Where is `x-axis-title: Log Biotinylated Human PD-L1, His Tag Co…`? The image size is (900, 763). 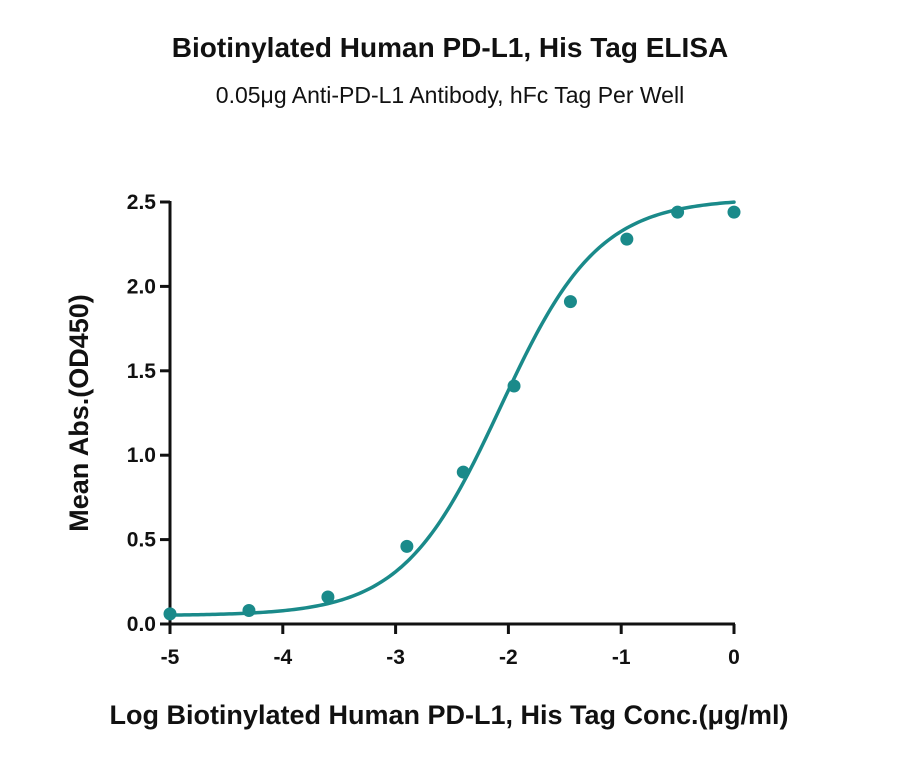 x-axis-title: Log Biotinylated Human PD-L1, His Tag Co… is located at coordinates (448, 715).